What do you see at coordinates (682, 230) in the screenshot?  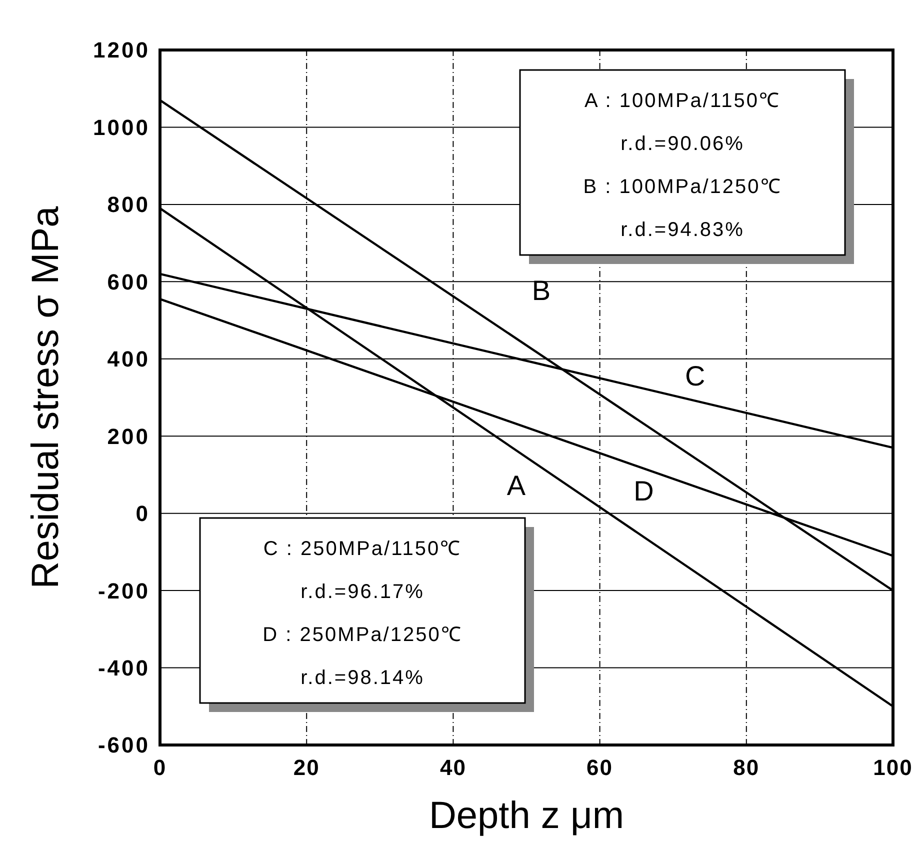 I see `annotation: r.d.=94.83%` at bounding box center [682, 230].